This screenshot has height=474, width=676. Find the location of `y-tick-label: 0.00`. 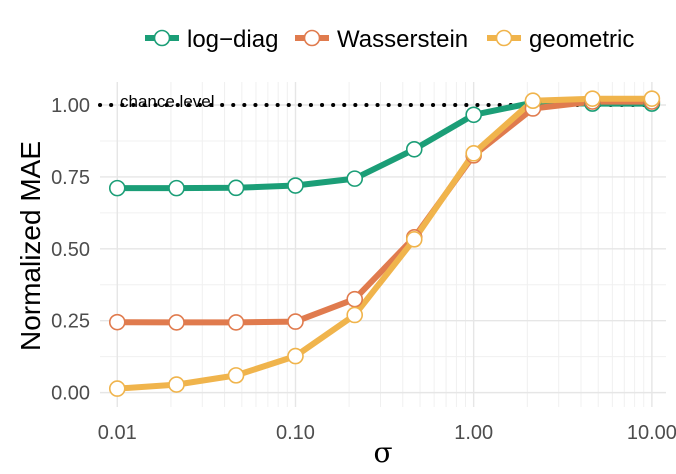

y-tick-label: 0.00 is located at coordinates (70, 394).